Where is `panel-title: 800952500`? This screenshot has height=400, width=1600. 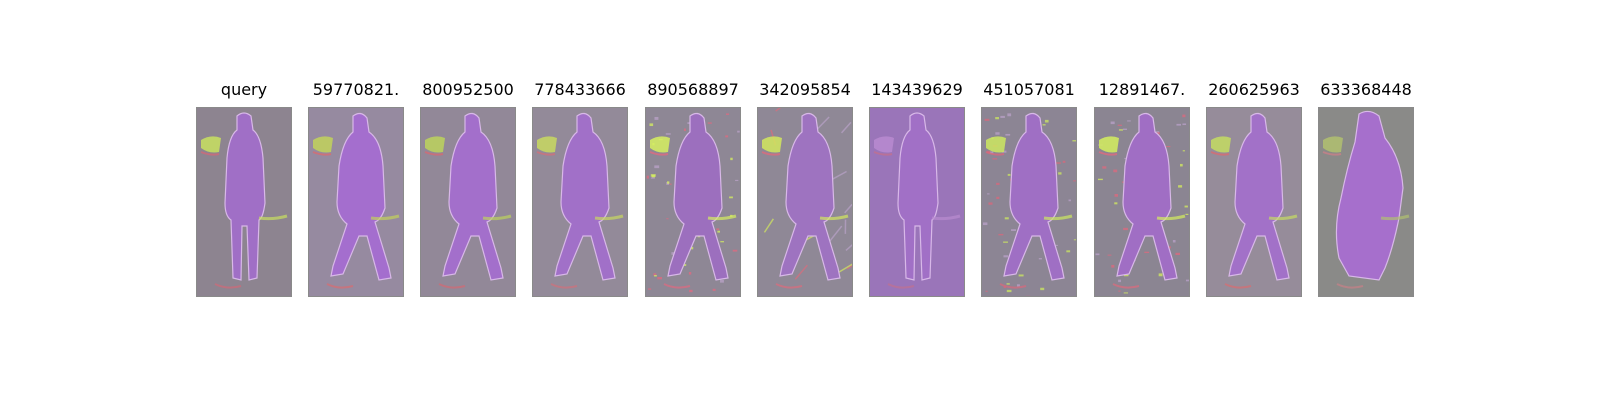 panel-title: 800952500 is located at coordinates (468, 89).